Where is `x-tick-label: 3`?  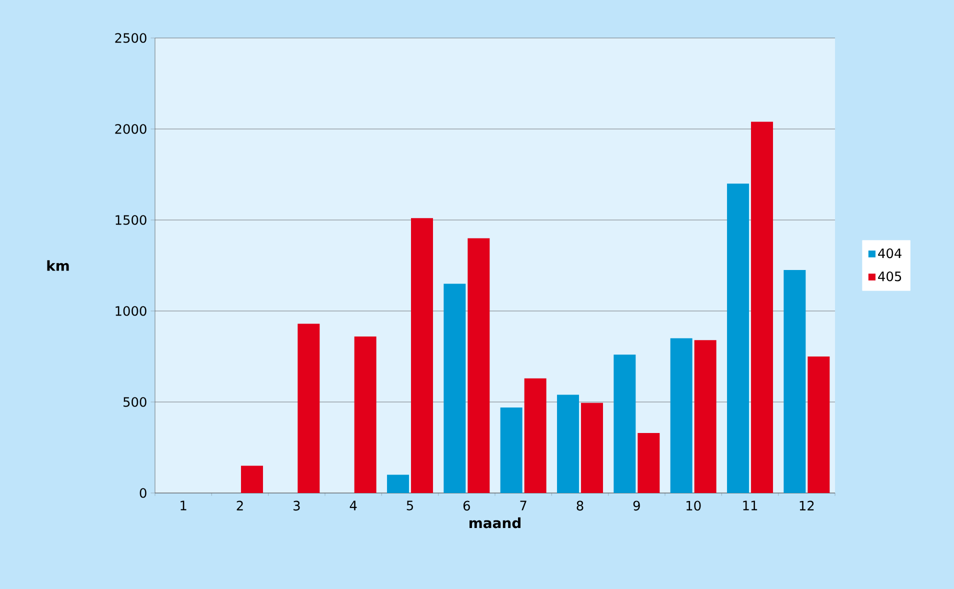 x-tick-label: 3 is located at coordinates (297, 505).